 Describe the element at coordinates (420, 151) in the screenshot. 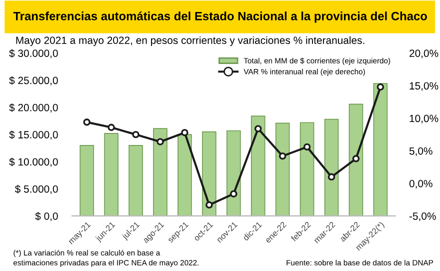

I see `y2-tick-label: 5,0%` at that location.